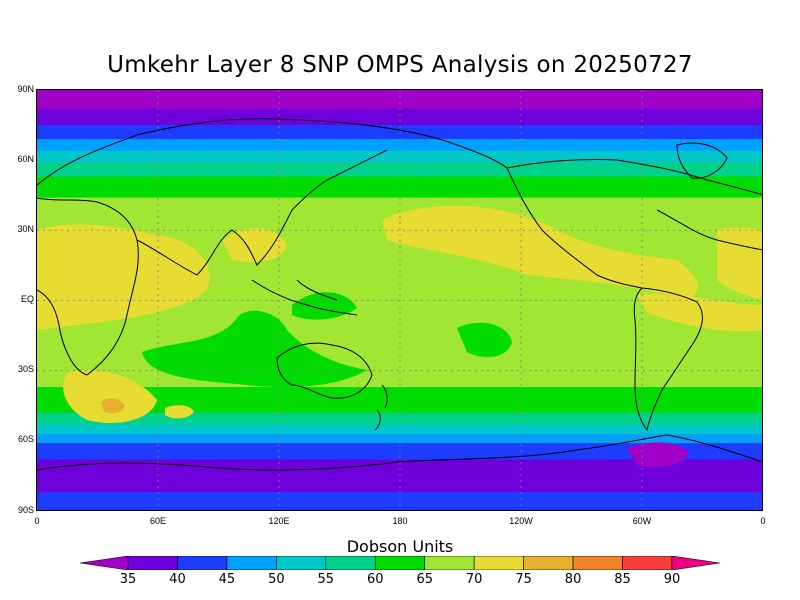 The height and width of the screenshot is (600, 800). I want to click on region-south-high, so click(110, 397).